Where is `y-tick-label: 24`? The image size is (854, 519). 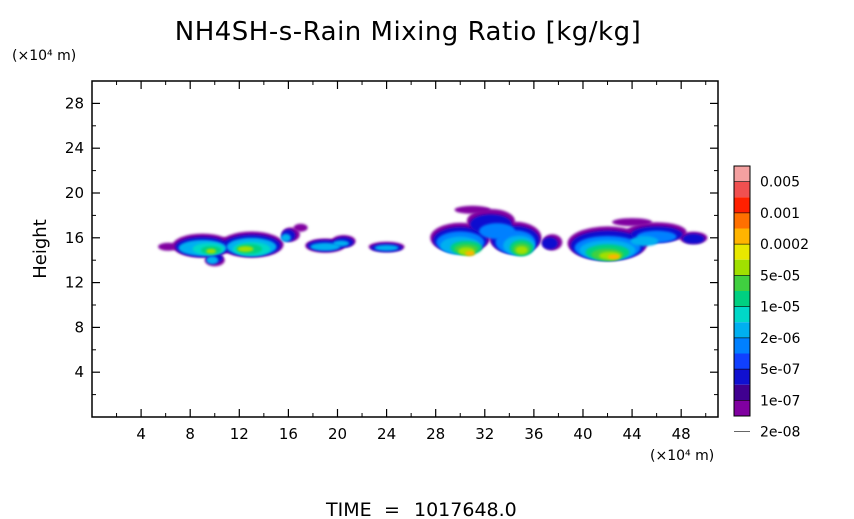 y-tick-label: 24 is located at coordinates (74, 148).